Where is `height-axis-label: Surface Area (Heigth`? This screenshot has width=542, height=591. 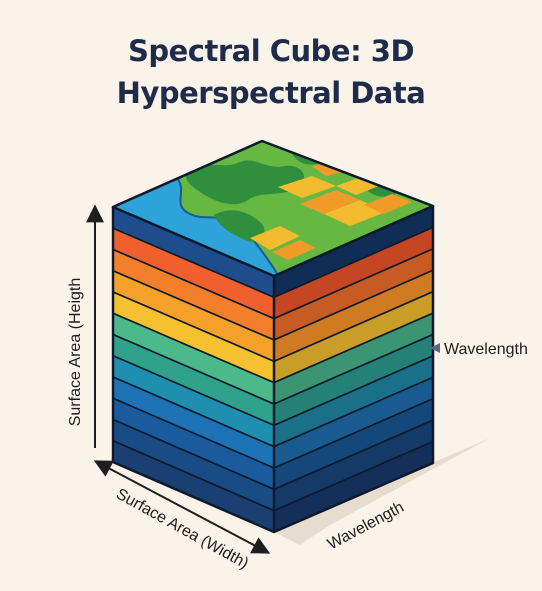
height-axis-label: Surface Area (Heigth is located at coordinates (75, 352).